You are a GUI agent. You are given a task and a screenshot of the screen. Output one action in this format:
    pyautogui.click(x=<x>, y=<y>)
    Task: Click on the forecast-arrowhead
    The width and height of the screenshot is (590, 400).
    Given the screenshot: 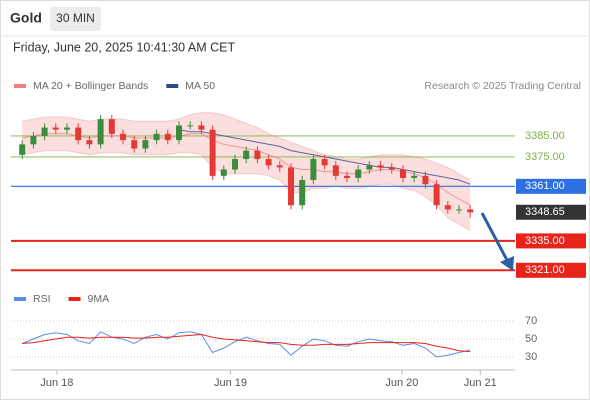 What is the action you would take?
    pyautogui.click(x=507, y=263)
    